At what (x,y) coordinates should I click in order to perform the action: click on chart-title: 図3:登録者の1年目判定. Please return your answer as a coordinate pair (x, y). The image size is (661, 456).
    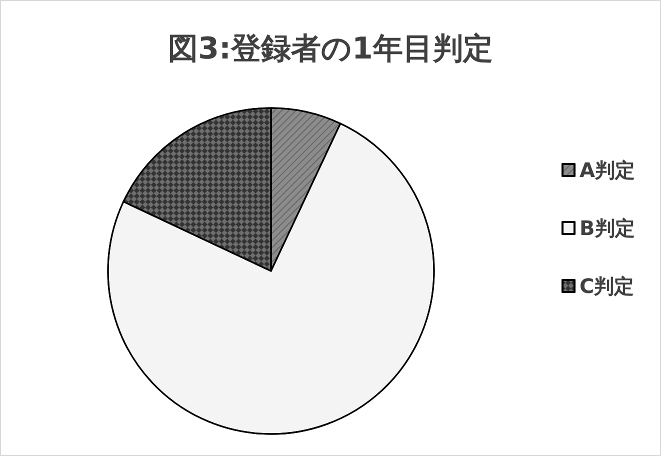
    Looking at the image, I should click on (330, 49).